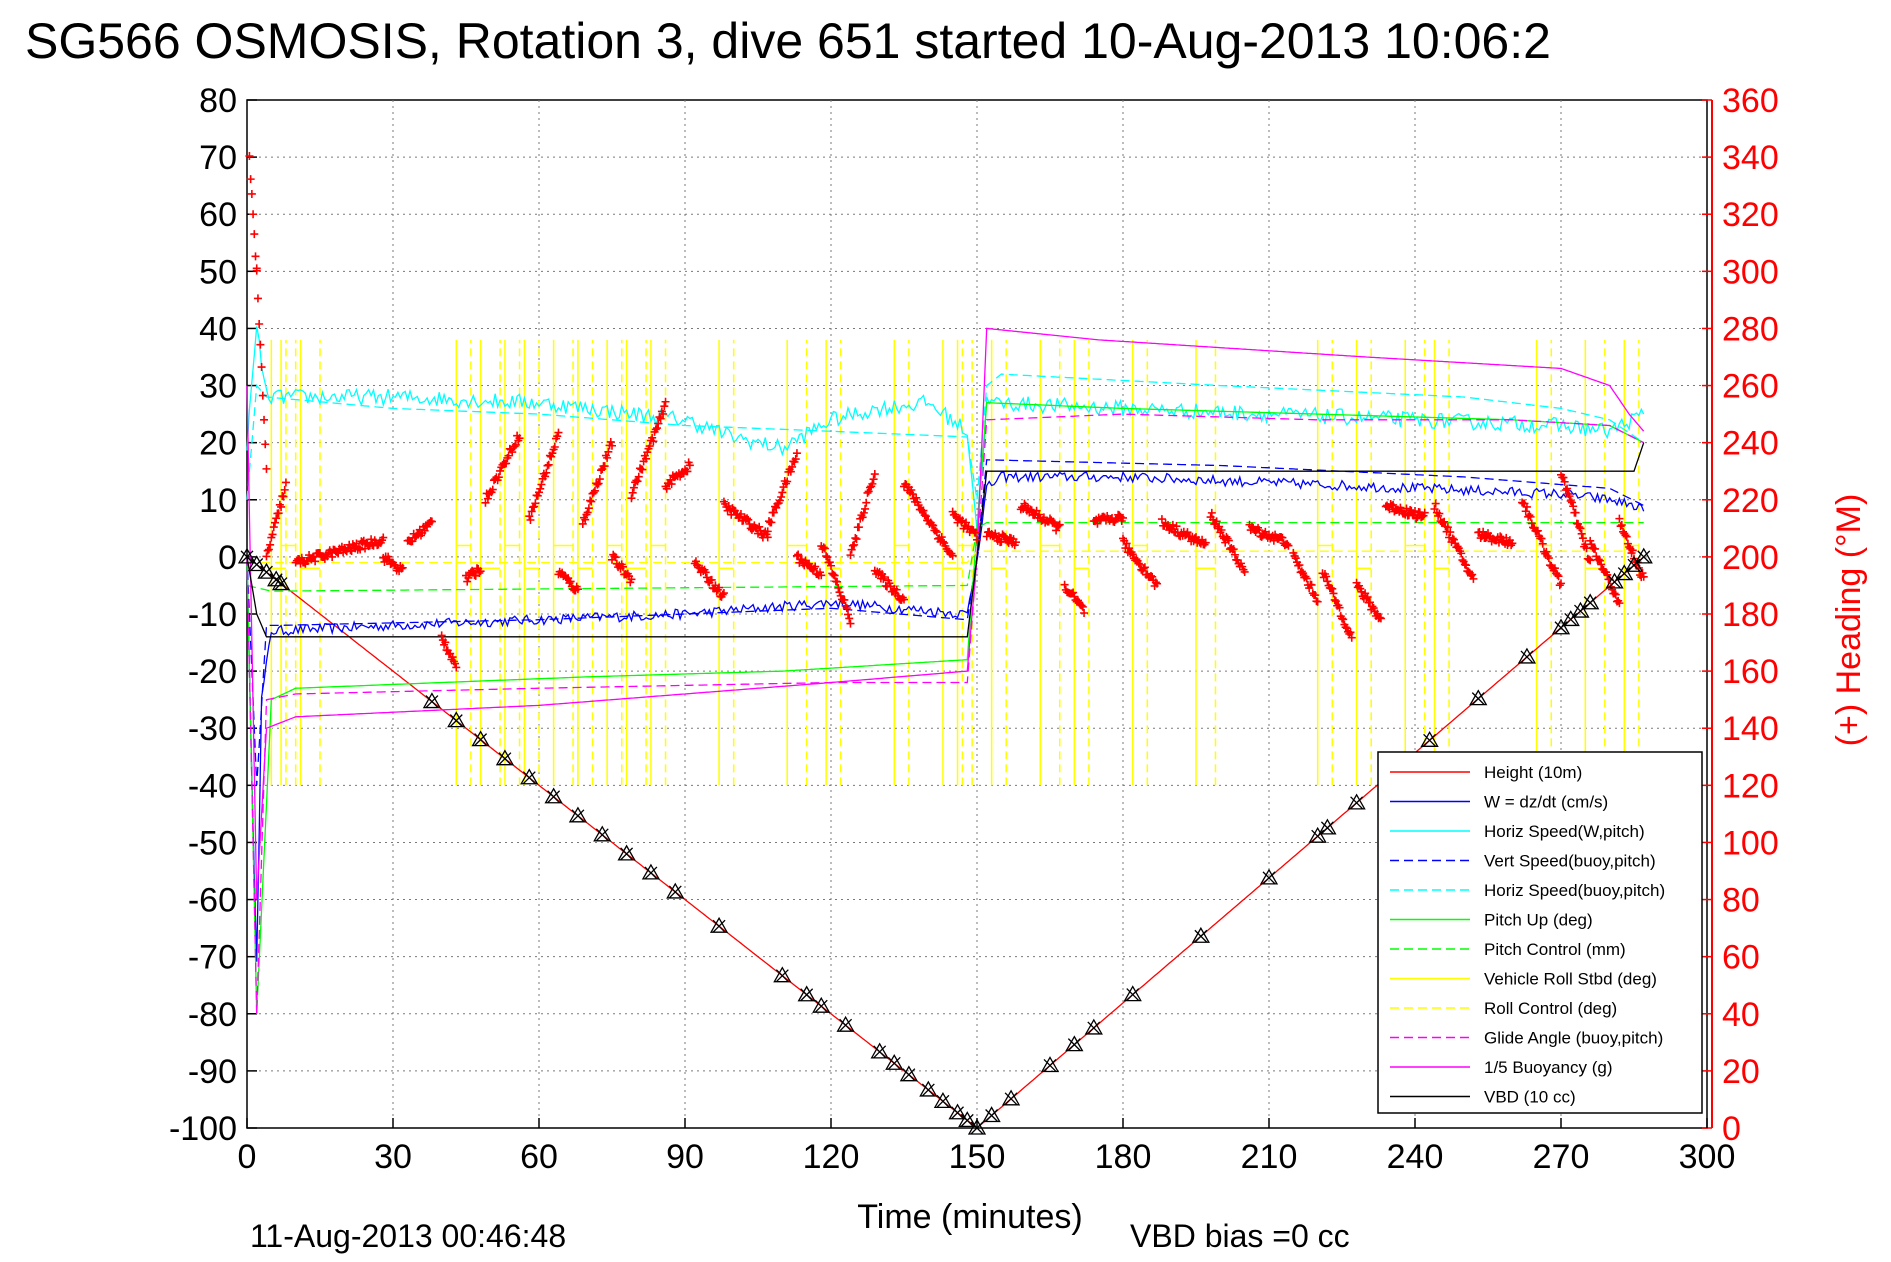  What do you see at coordinates (212, 1072) in the screenshot?
I see `y-tick-label: -90` at bounding box center [212, 1072].